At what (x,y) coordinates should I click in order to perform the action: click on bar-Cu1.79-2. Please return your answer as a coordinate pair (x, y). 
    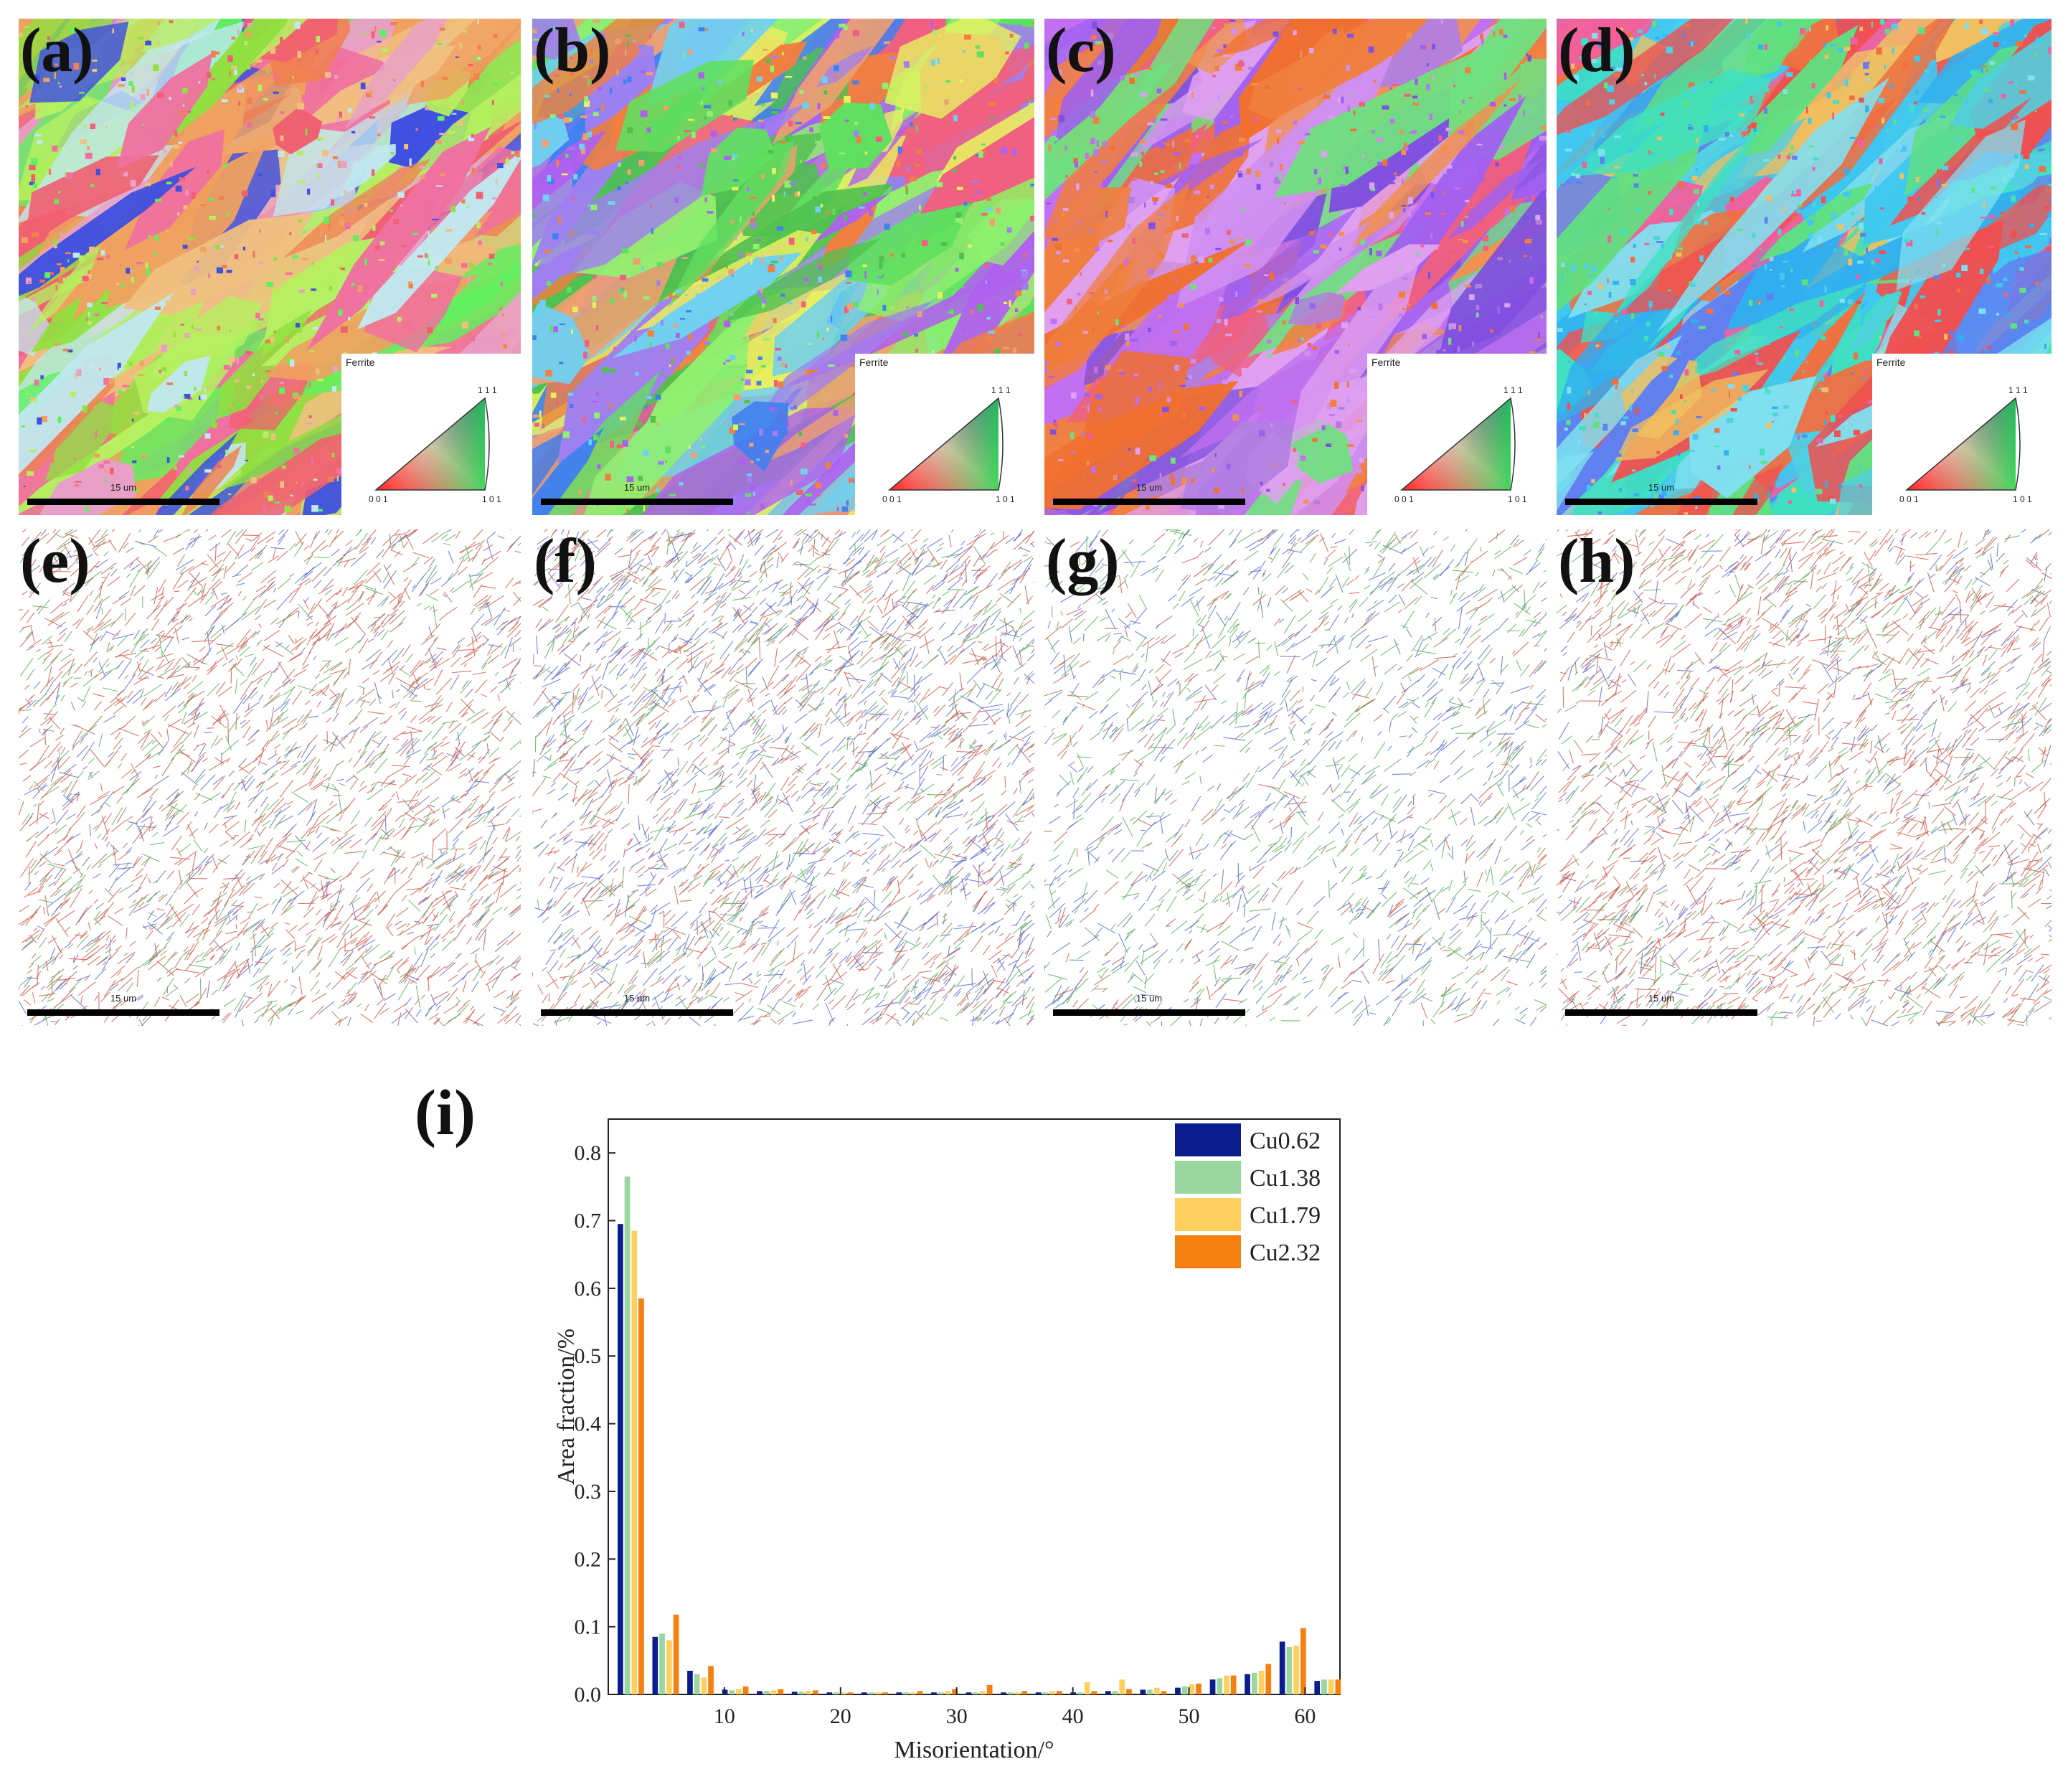
    Looking at the image, I should click on (634, 1462).